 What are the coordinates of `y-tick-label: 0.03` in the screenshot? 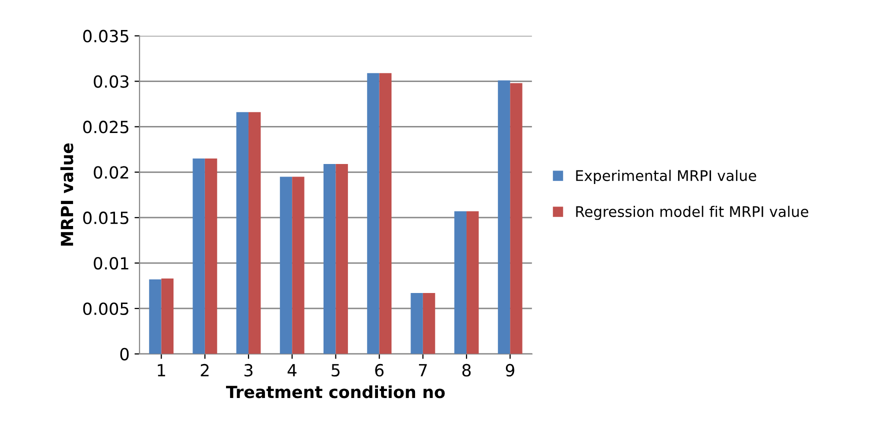 It's located at (111, 81).